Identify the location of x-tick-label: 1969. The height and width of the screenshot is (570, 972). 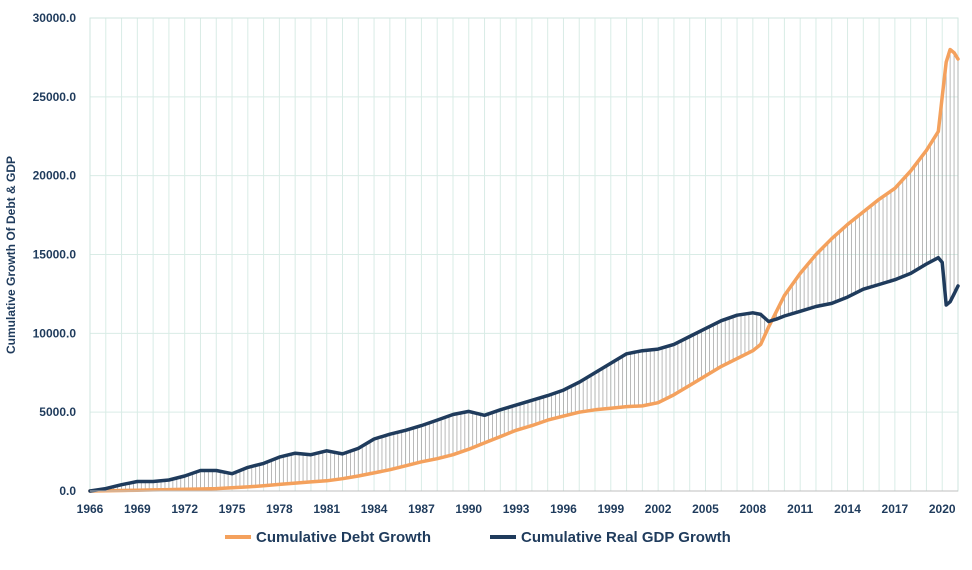
(137, 509).